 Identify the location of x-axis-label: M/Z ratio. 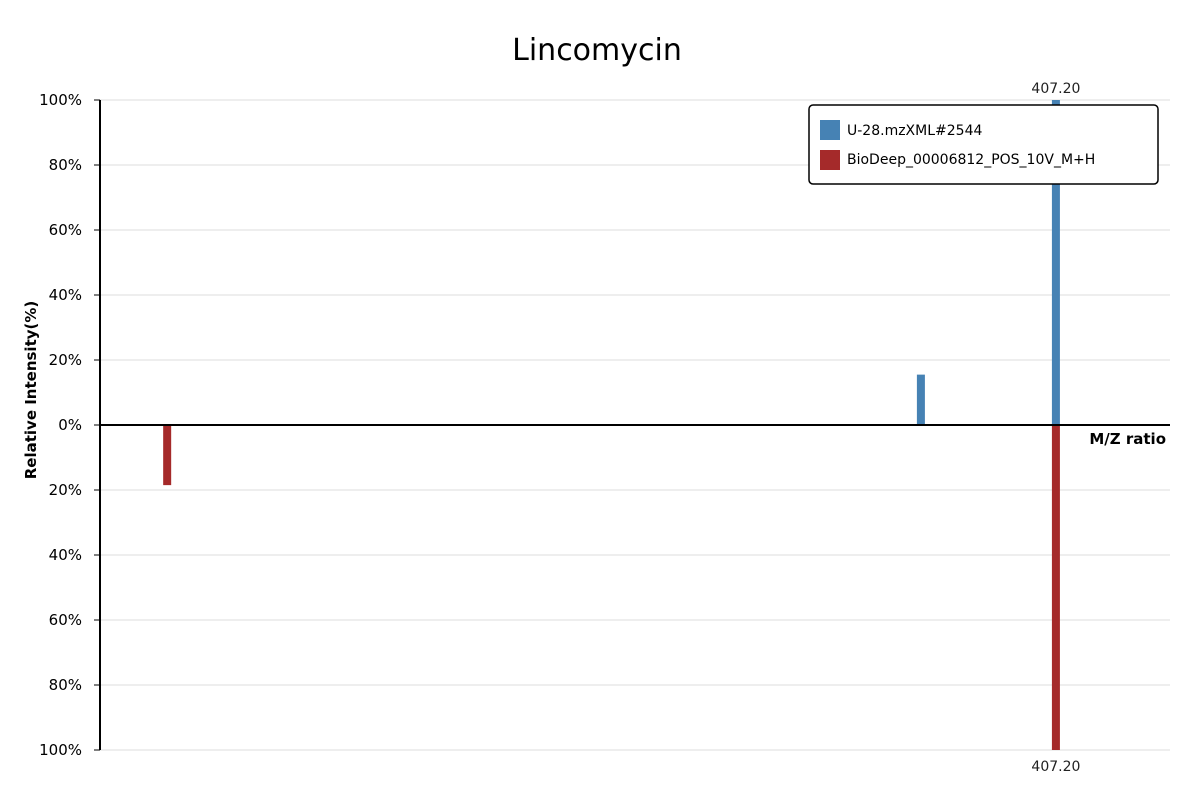
(1127, 439).